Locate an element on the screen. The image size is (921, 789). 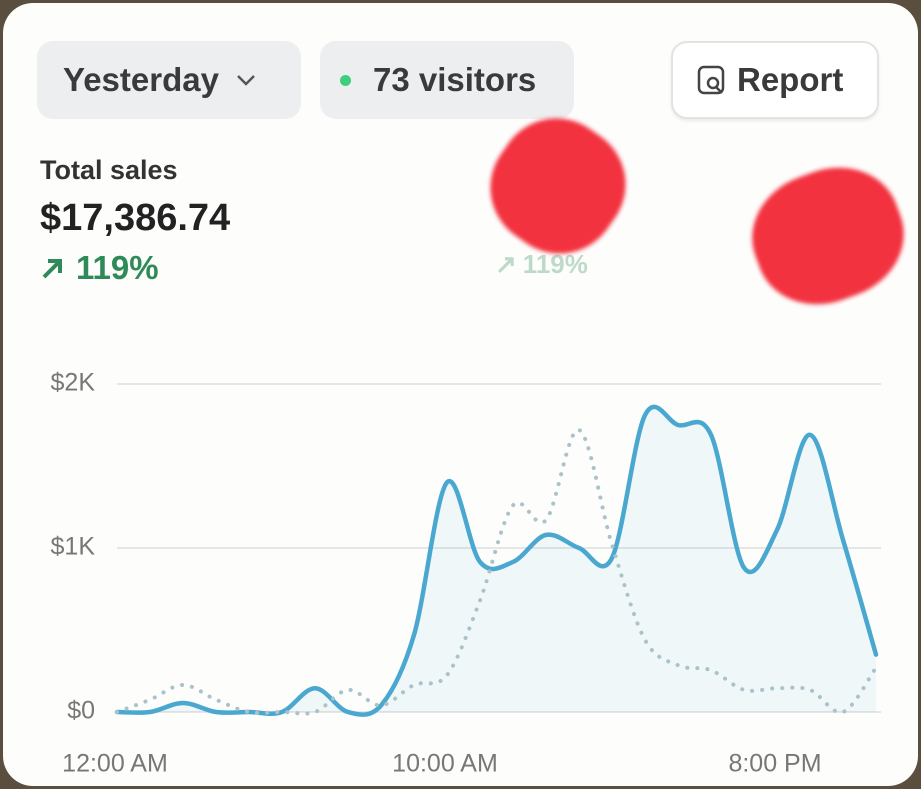
visitors-label: 73 visitors is located at coordinates (455, 79).